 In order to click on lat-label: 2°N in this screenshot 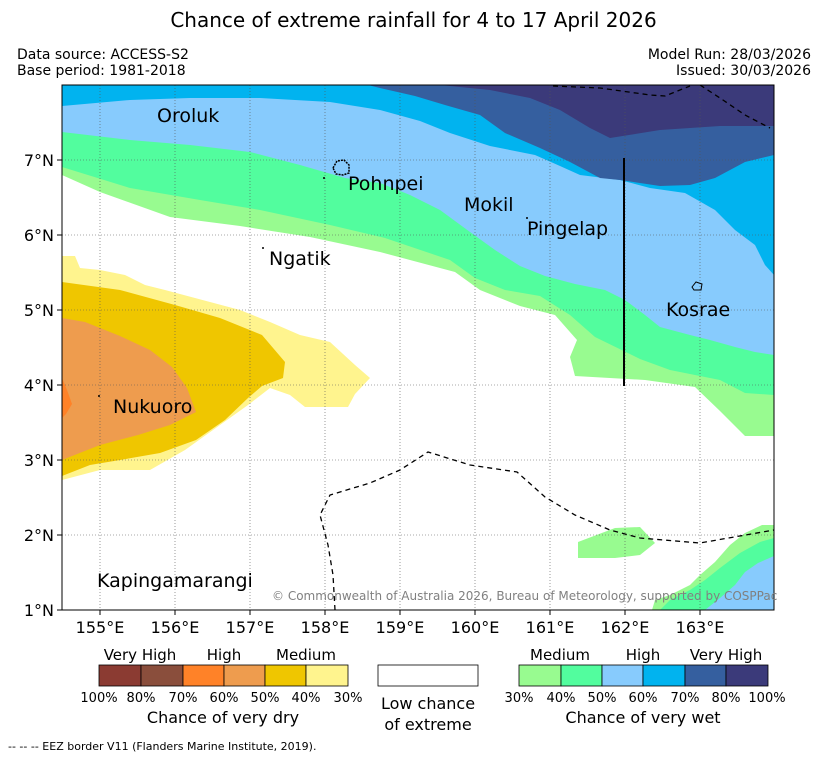, I will do `click(39, 535)`.